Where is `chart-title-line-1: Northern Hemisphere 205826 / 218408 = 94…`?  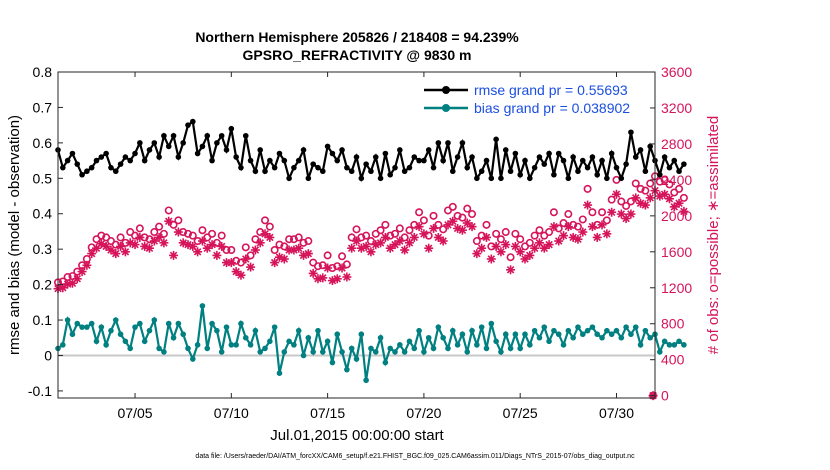 chart-title-line-1: Northern Hemisphere 205826 / 218408 = 94… is located at coordinates (357, 37).